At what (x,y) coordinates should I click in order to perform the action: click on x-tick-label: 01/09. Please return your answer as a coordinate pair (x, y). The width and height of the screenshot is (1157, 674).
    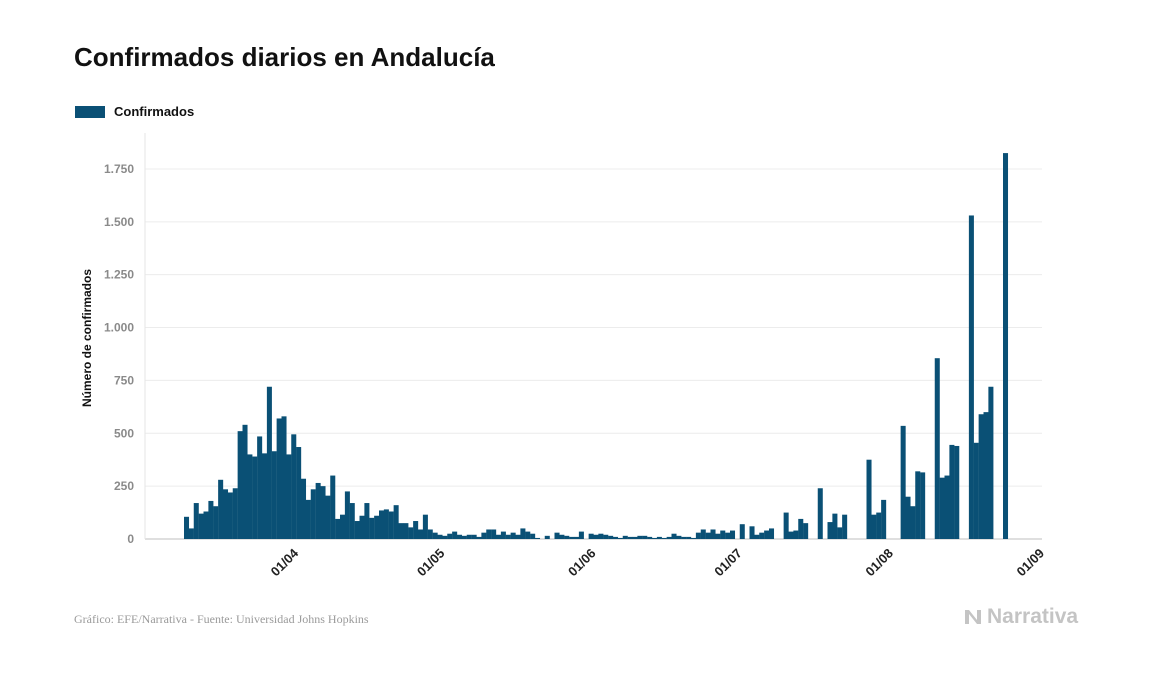
    Looking at the image, I should click on (1031, 563).